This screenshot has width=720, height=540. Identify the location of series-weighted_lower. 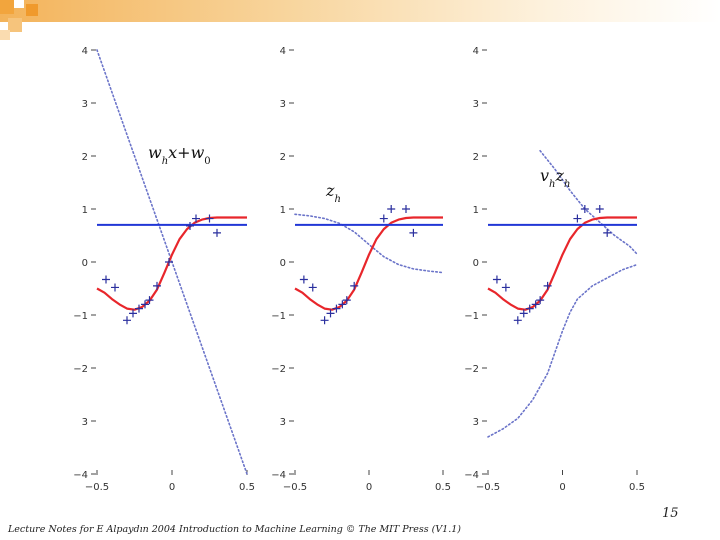
(562, 350).